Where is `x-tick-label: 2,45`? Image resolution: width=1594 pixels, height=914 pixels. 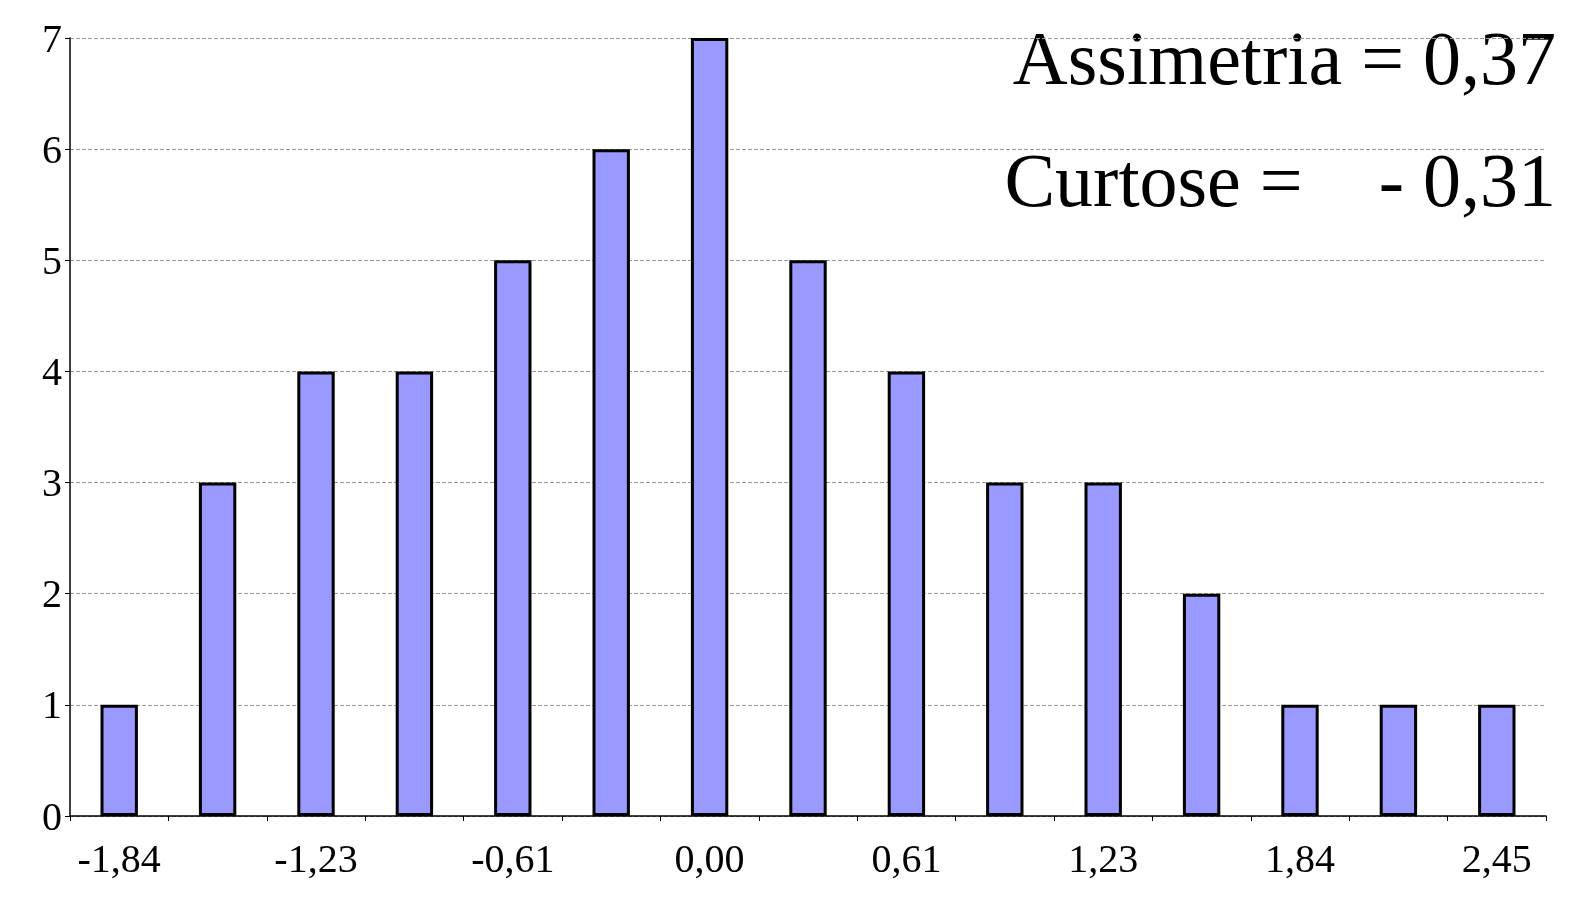 x-tick-label: 2,45 is located at coordinates (1496, 858).